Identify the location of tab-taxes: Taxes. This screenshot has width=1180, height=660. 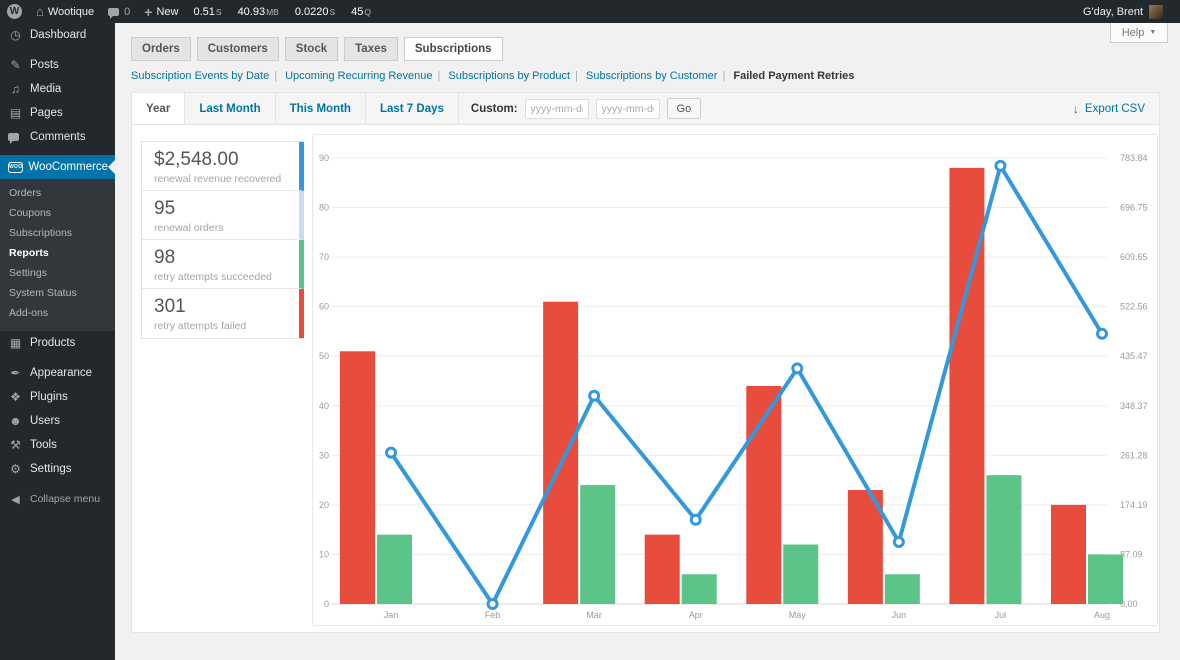
(371, 49).